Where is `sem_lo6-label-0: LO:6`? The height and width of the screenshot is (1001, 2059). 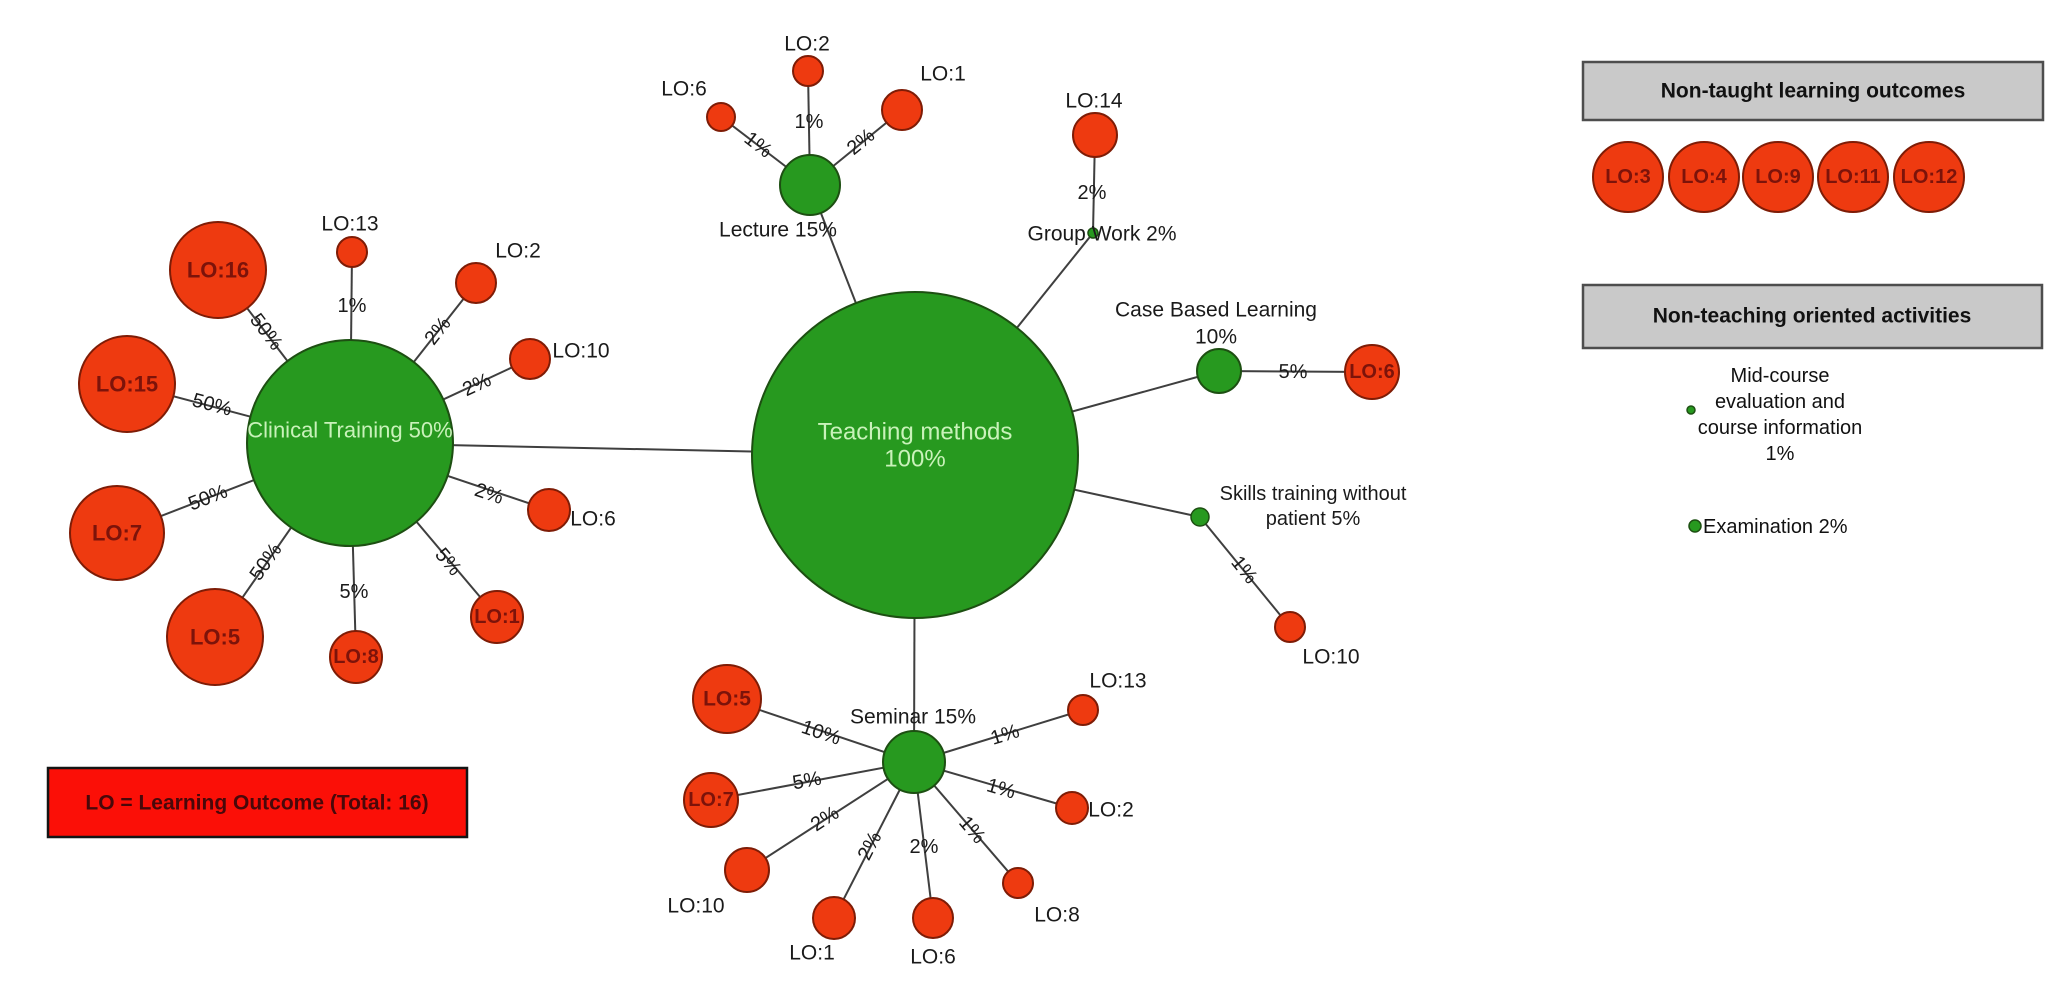 sem_lo6-label-0: LO:6 is located at coordinates (933, 957).